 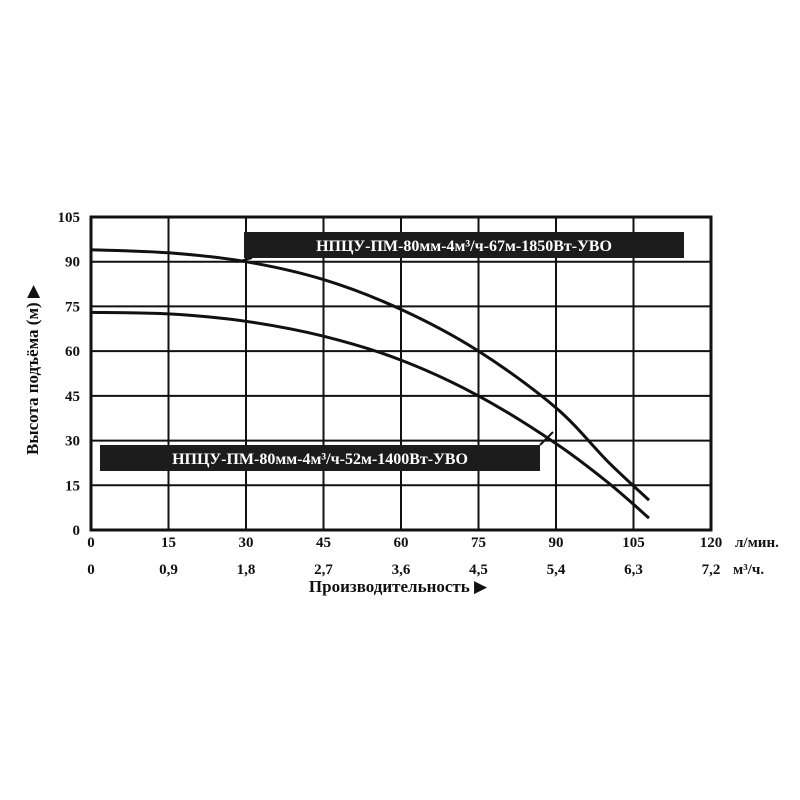 What do you see at coordinates (246, 570) in the screenshot?
I see `x-tick-label-secondary: 1,8` at bounding box center [246, 570].